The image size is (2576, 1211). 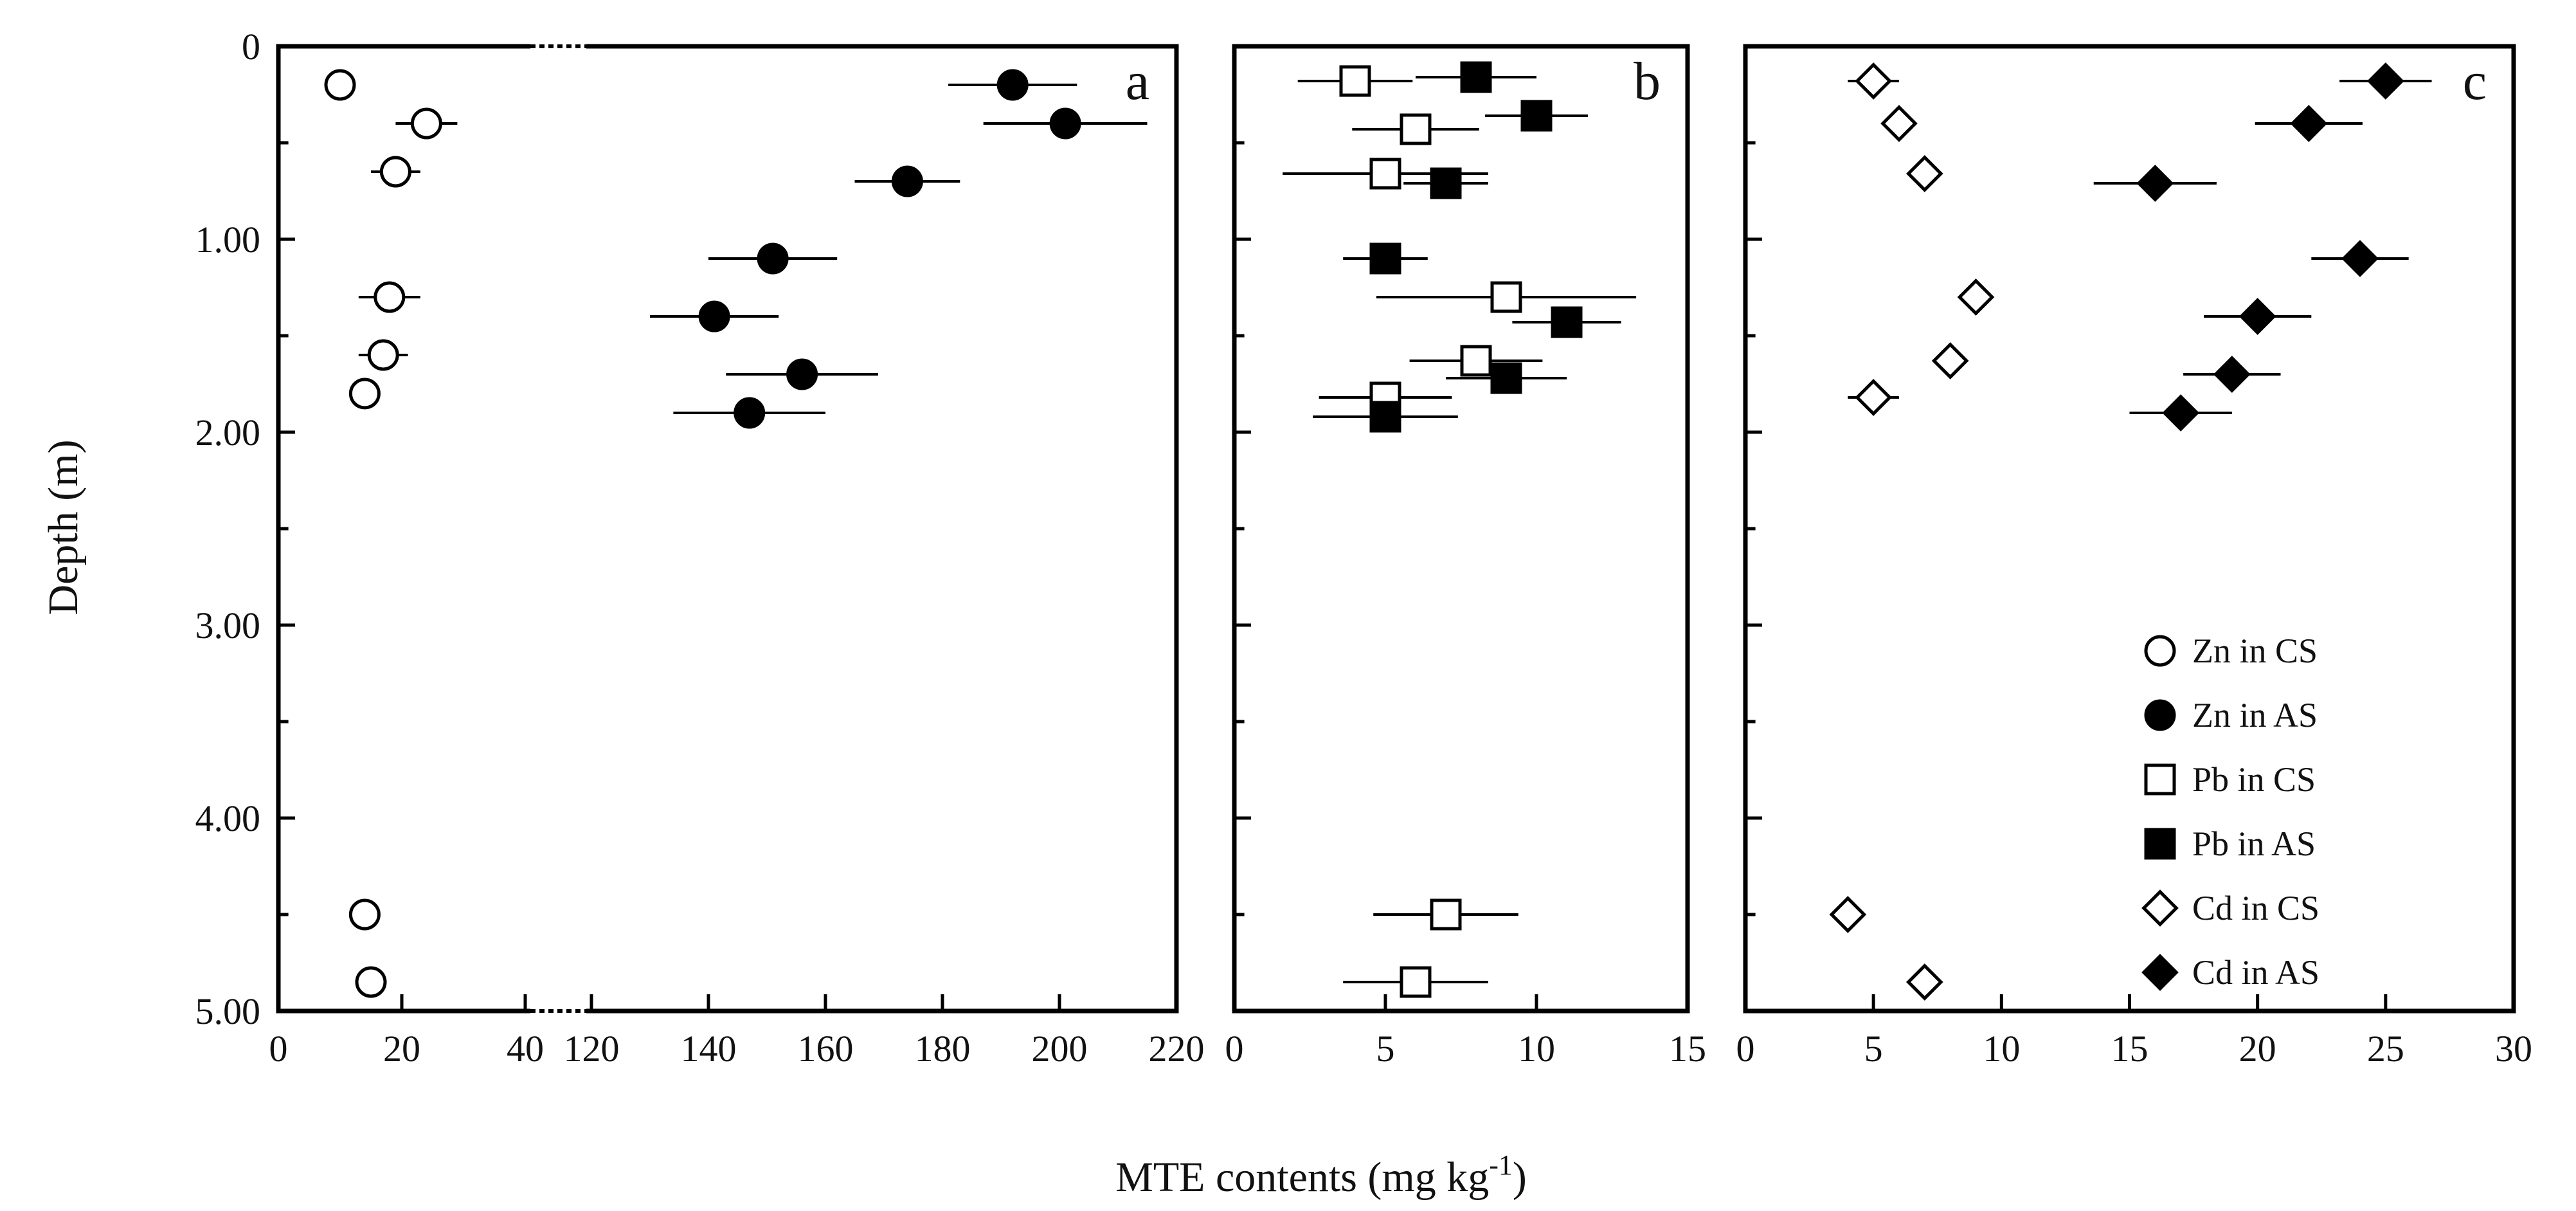 I want to click on y-tick-label: 0, so click(x=251, y=47).